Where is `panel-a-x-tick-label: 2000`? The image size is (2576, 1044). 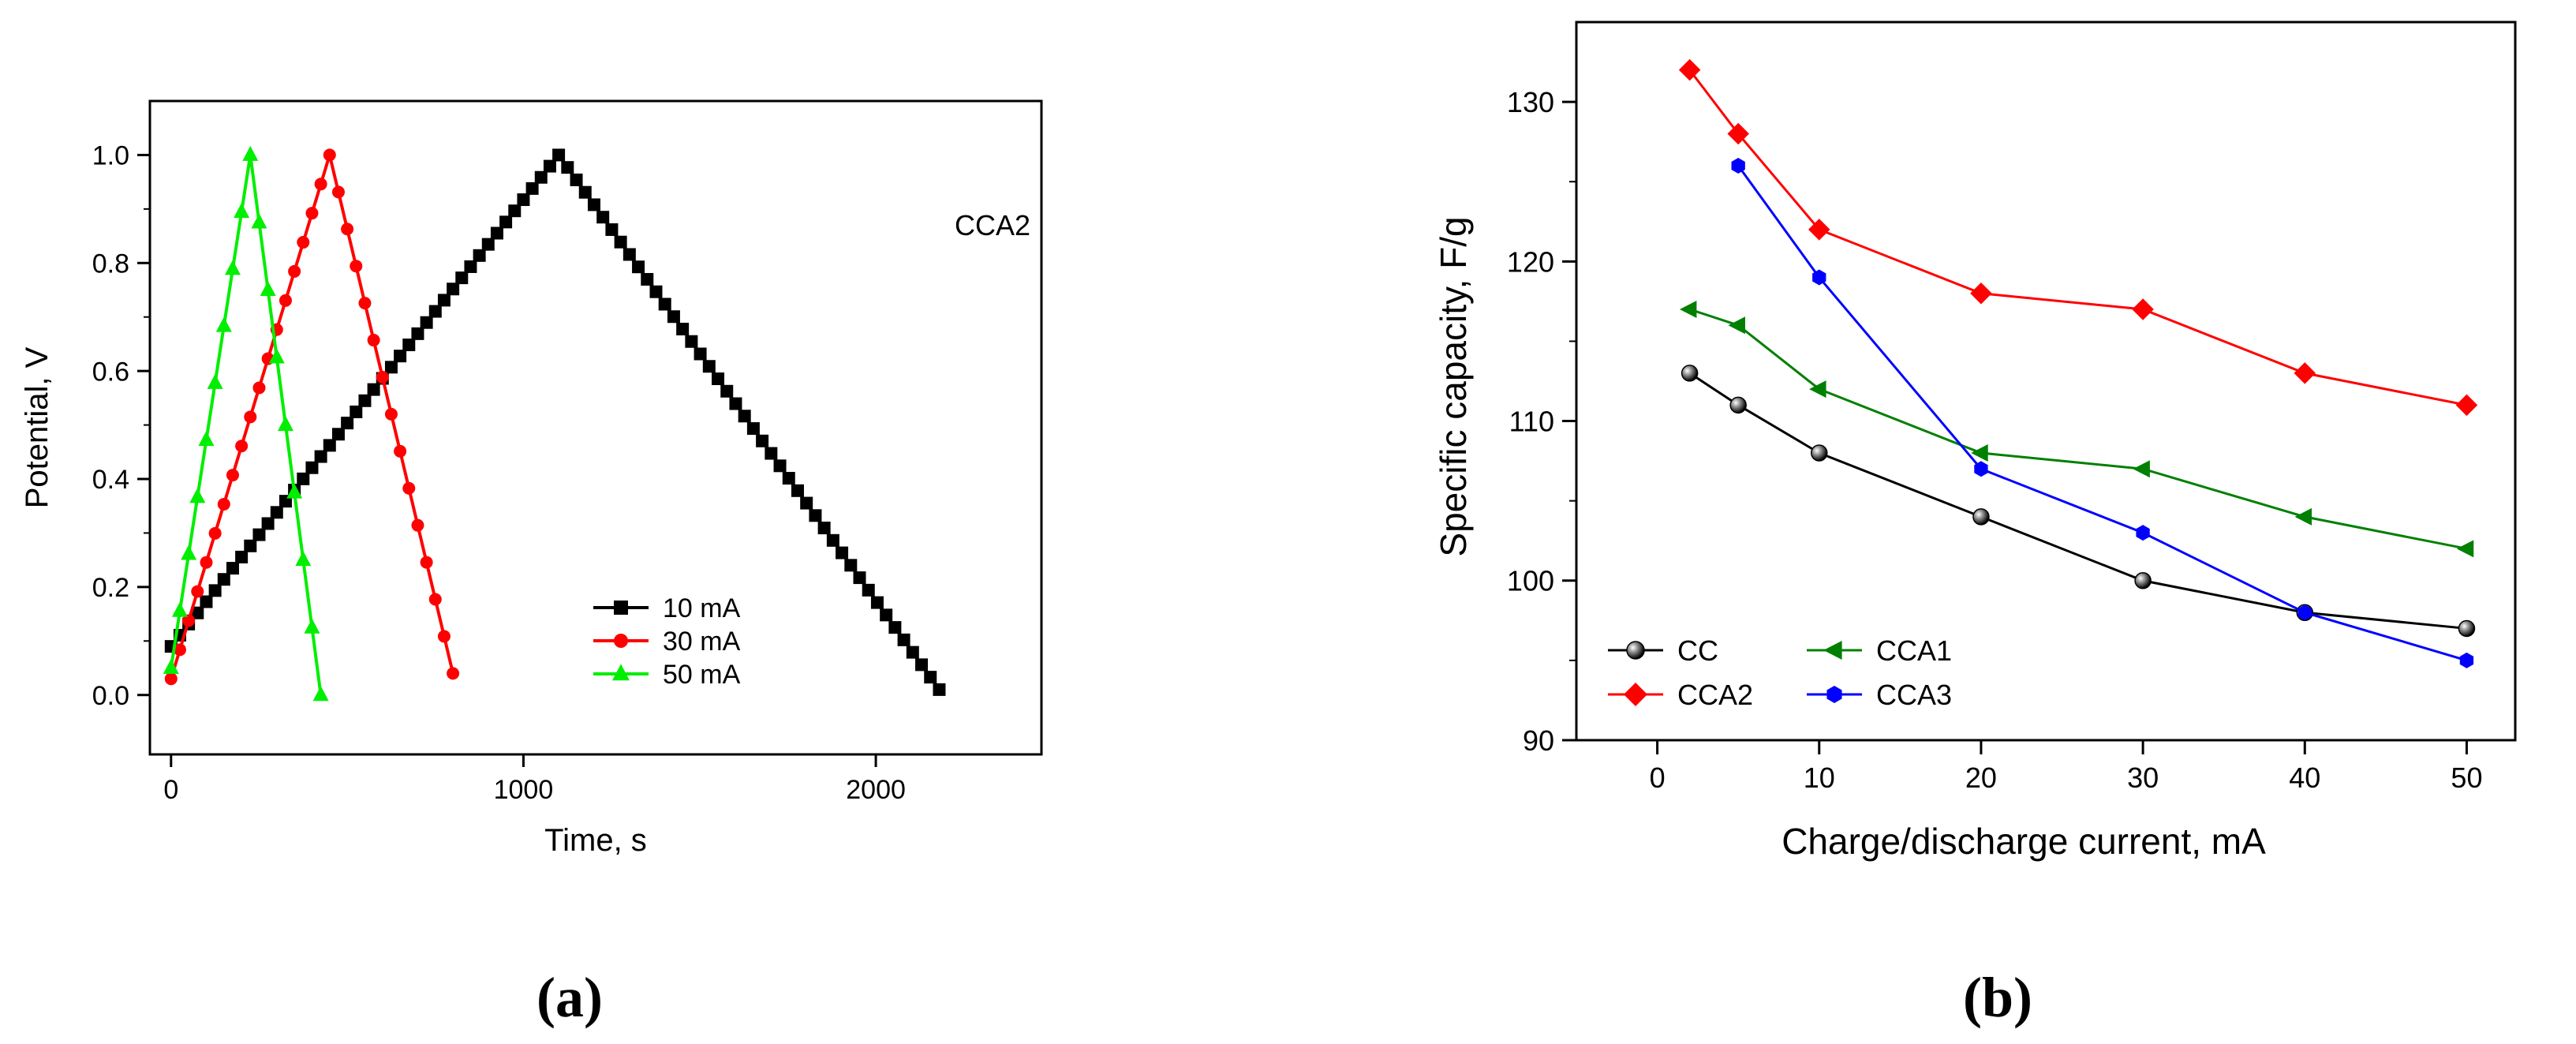
panel-a-x-tick-label: 2000 is located at coordinates (876, 790).